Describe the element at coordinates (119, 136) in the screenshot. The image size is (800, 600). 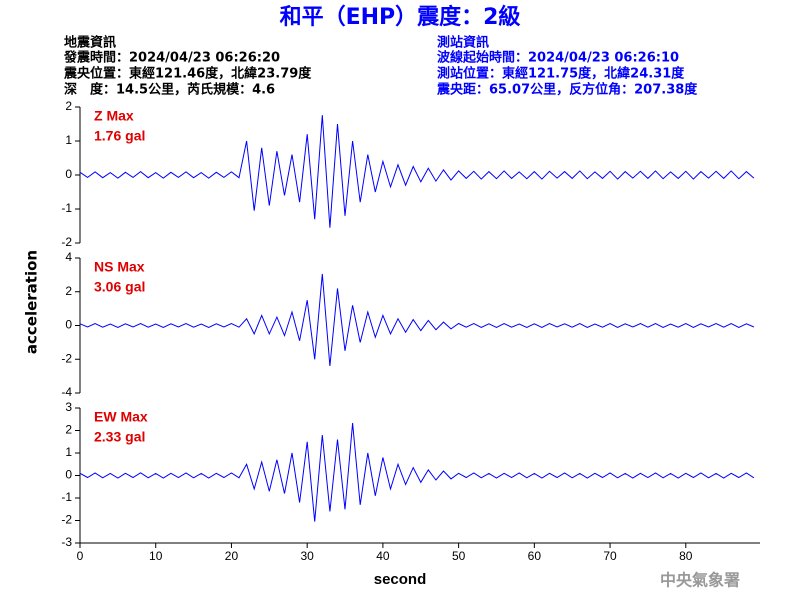
I see `annotation: 1.76 gal` at that location.